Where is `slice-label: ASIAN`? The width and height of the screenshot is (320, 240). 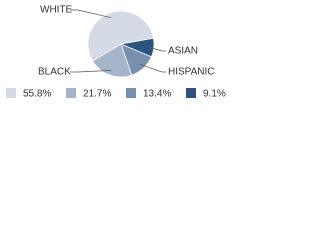
slice-label: ASIAN is located at coordinates (183, 51).